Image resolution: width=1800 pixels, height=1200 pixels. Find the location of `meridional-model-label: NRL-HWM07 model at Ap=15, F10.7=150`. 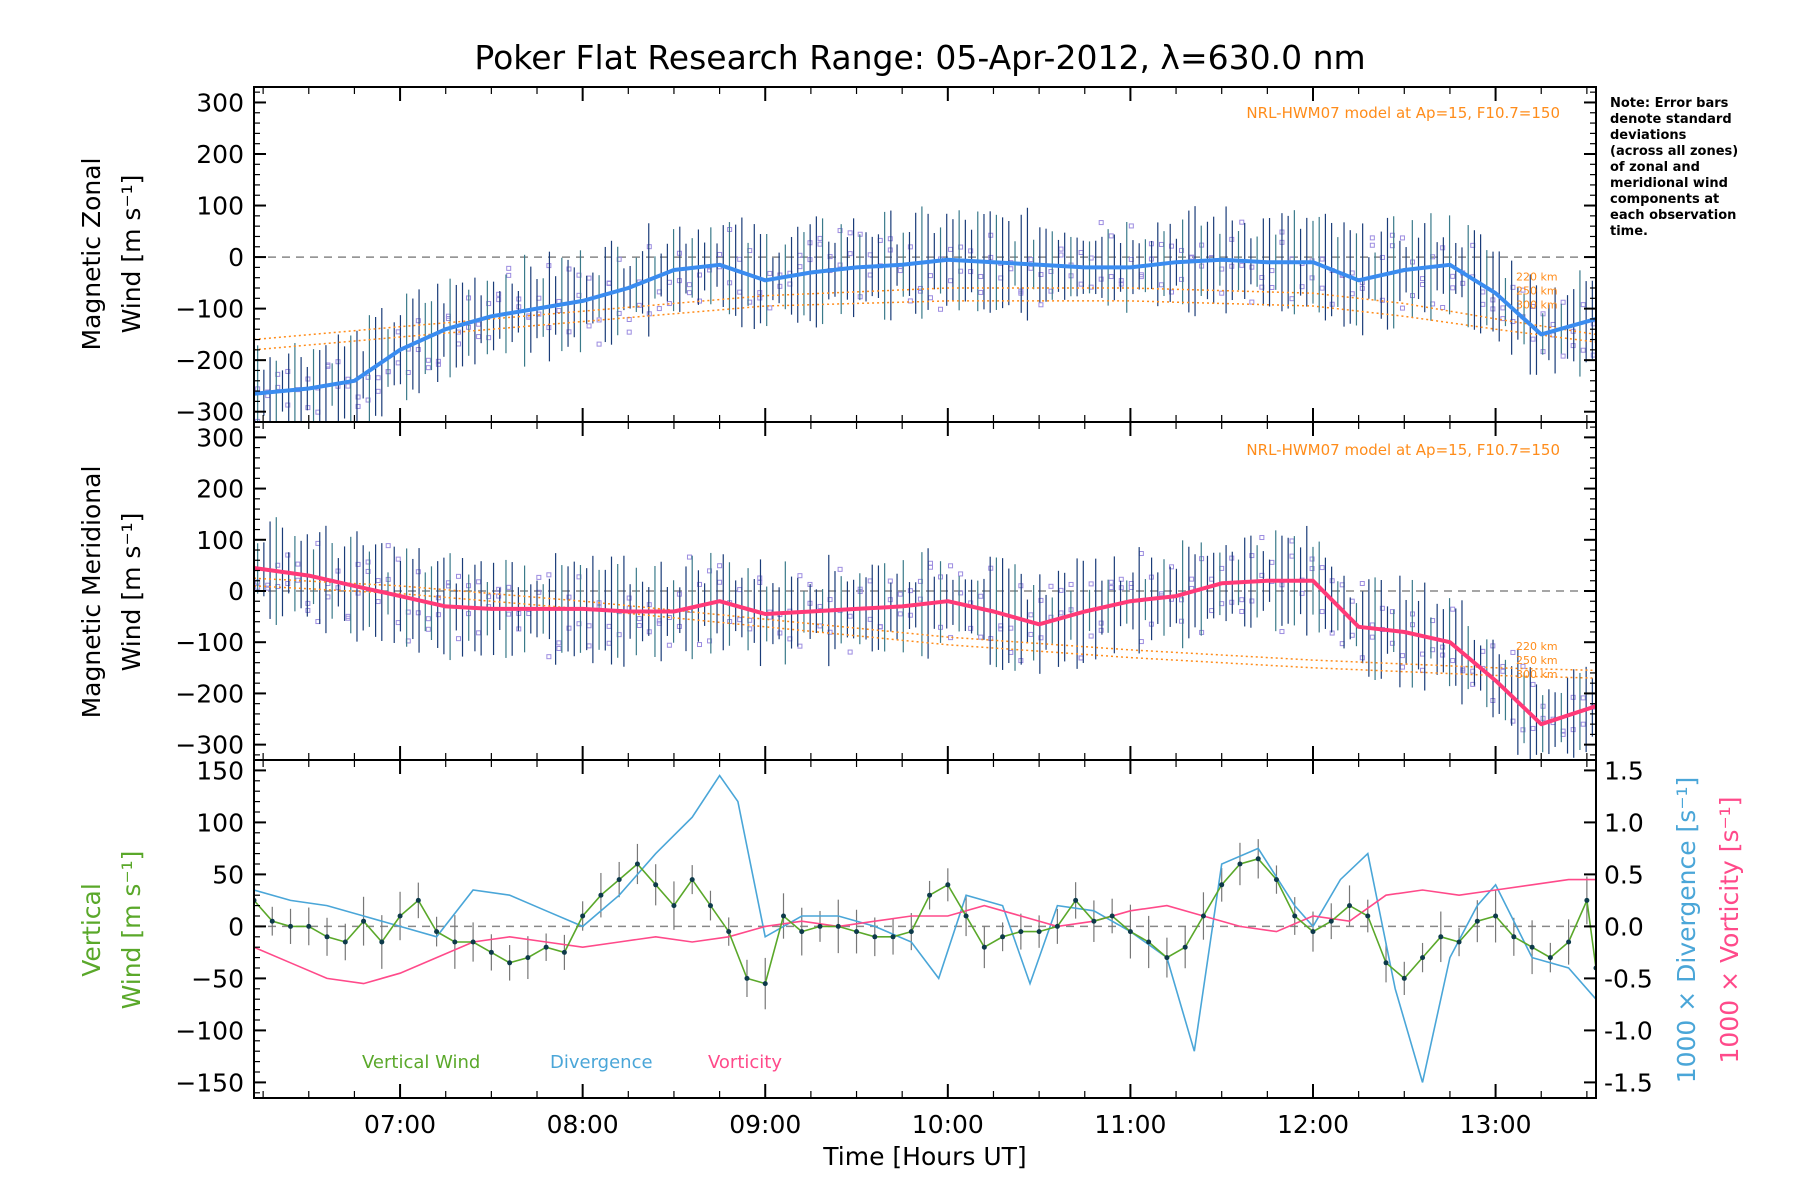

meridional-model-label: NRL-HWM07 model at Ap=15, F10.7=150 is located at coordinates (1403, 450).